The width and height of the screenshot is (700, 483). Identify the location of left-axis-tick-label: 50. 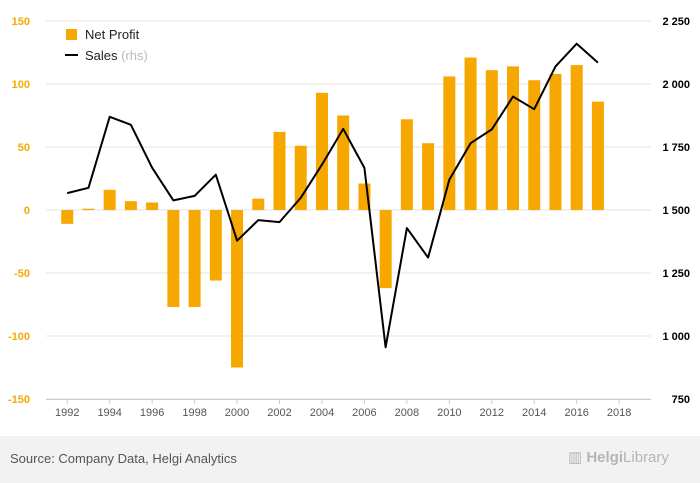
(24, 148).